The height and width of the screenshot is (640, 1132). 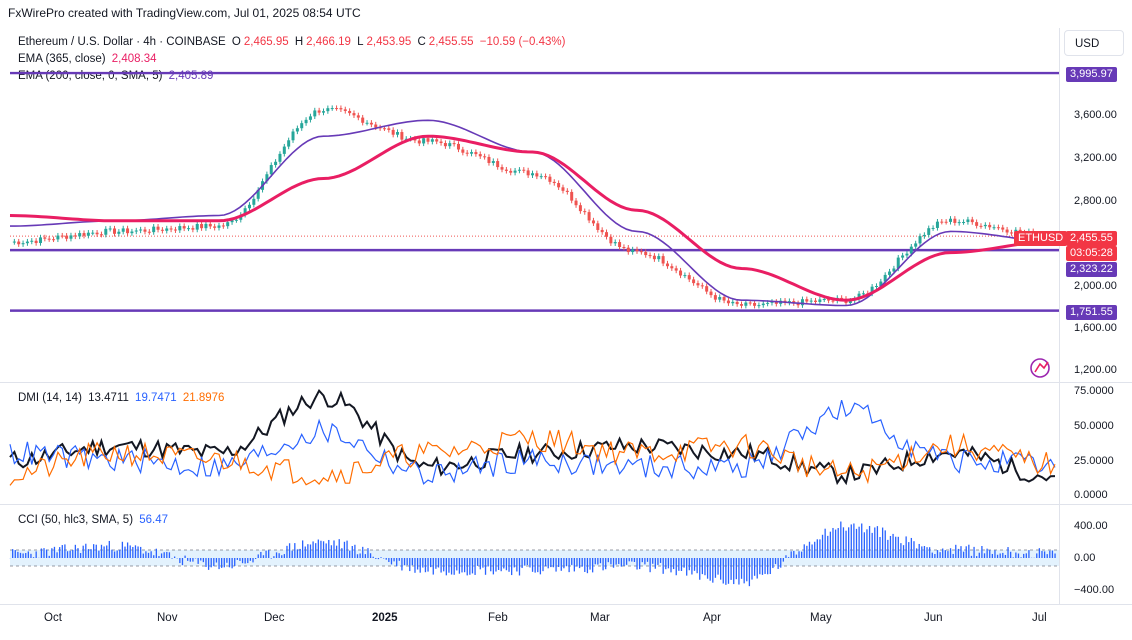 I want to click on dmi-minus-value: 21.8976, so click(x=203, y=398).